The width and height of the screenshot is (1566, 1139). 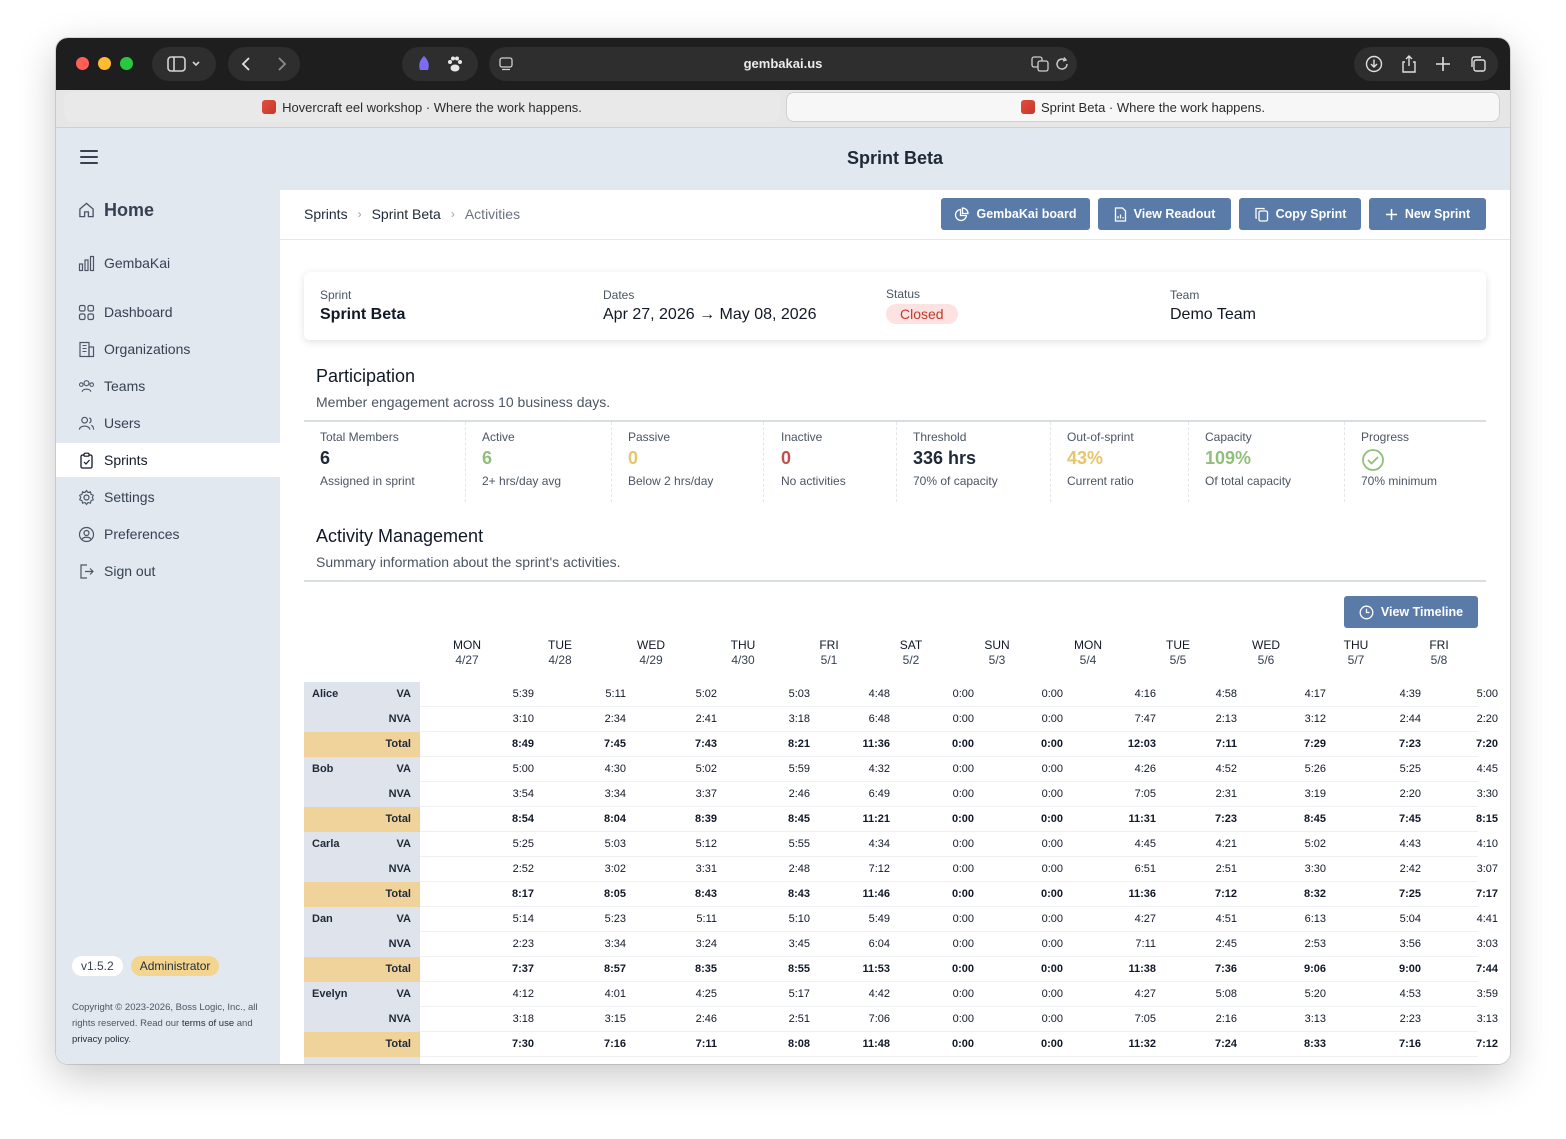 I want to click on new-sprint-button: New Sprint, so click(x=1427, y=214).